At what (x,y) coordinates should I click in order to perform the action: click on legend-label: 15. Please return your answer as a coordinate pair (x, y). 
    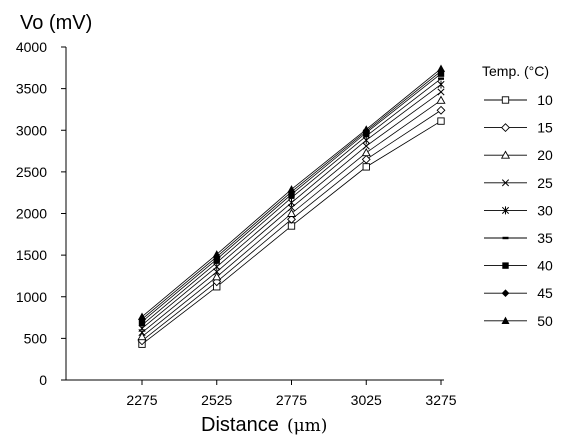
    Looking at the image, I should click on (545, 128).